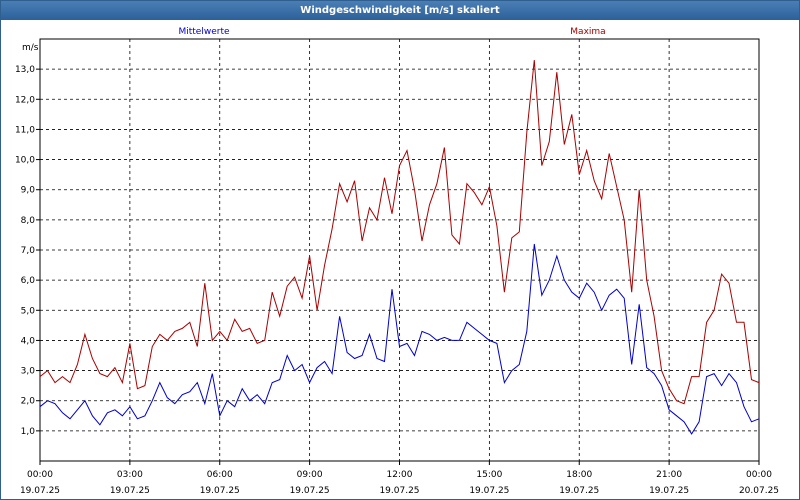 This screenshot has width=800, height=500. What do you see at coordinates (28, 311) in the screenshot?
I see `y-tick-label: 5,0` at bounding box center [28, 311].